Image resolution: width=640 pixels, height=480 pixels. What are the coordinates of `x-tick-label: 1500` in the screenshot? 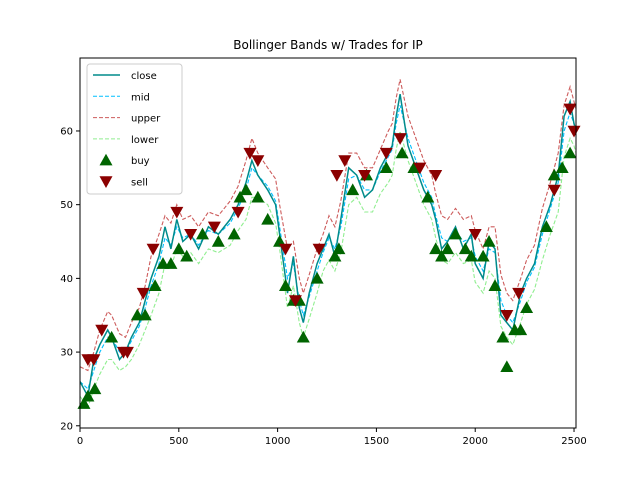 It's located at (376, 441).